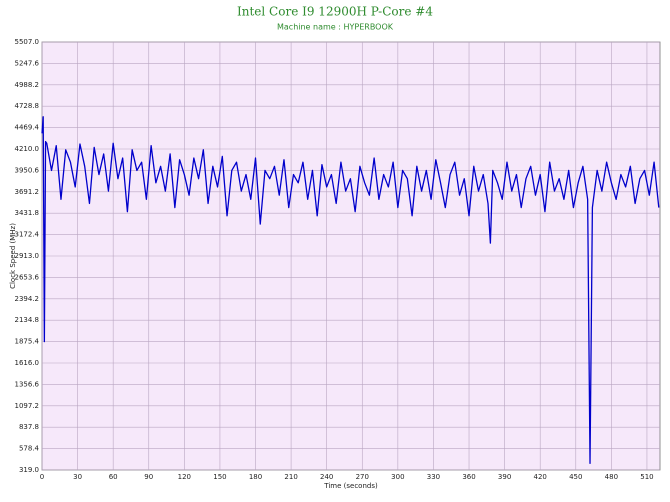 The image size is (670, 502). Describe the element at coordinates (27, 384) in the screenshot. I see `y-tick-label: 1356.6` at that location.